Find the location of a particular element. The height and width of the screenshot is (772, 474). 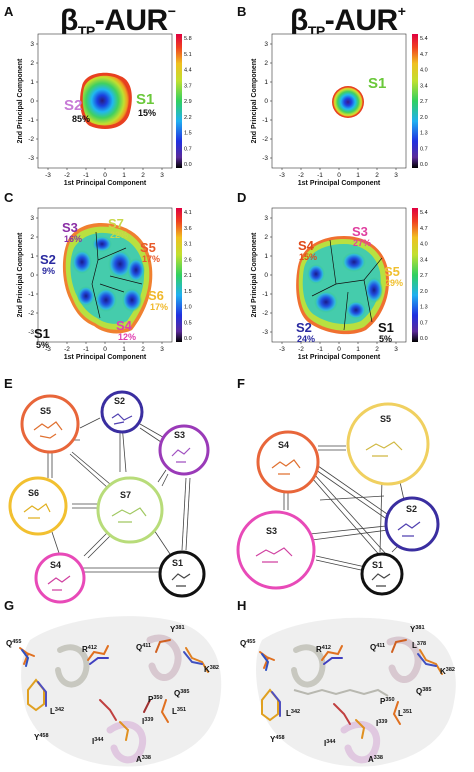

panel-d-ytick-label: 3 is located at coordinates (266, 218).